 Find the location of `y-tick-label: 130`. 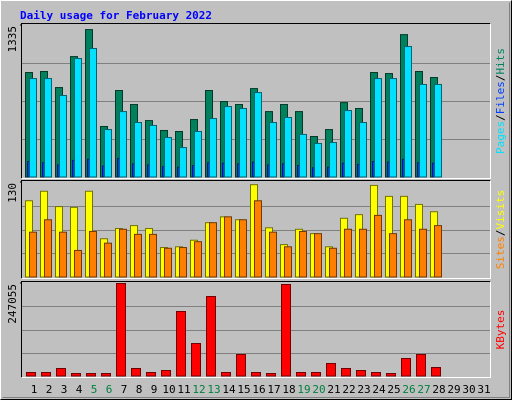

y-tick-label: 130 is located at coordinates (12, 193).